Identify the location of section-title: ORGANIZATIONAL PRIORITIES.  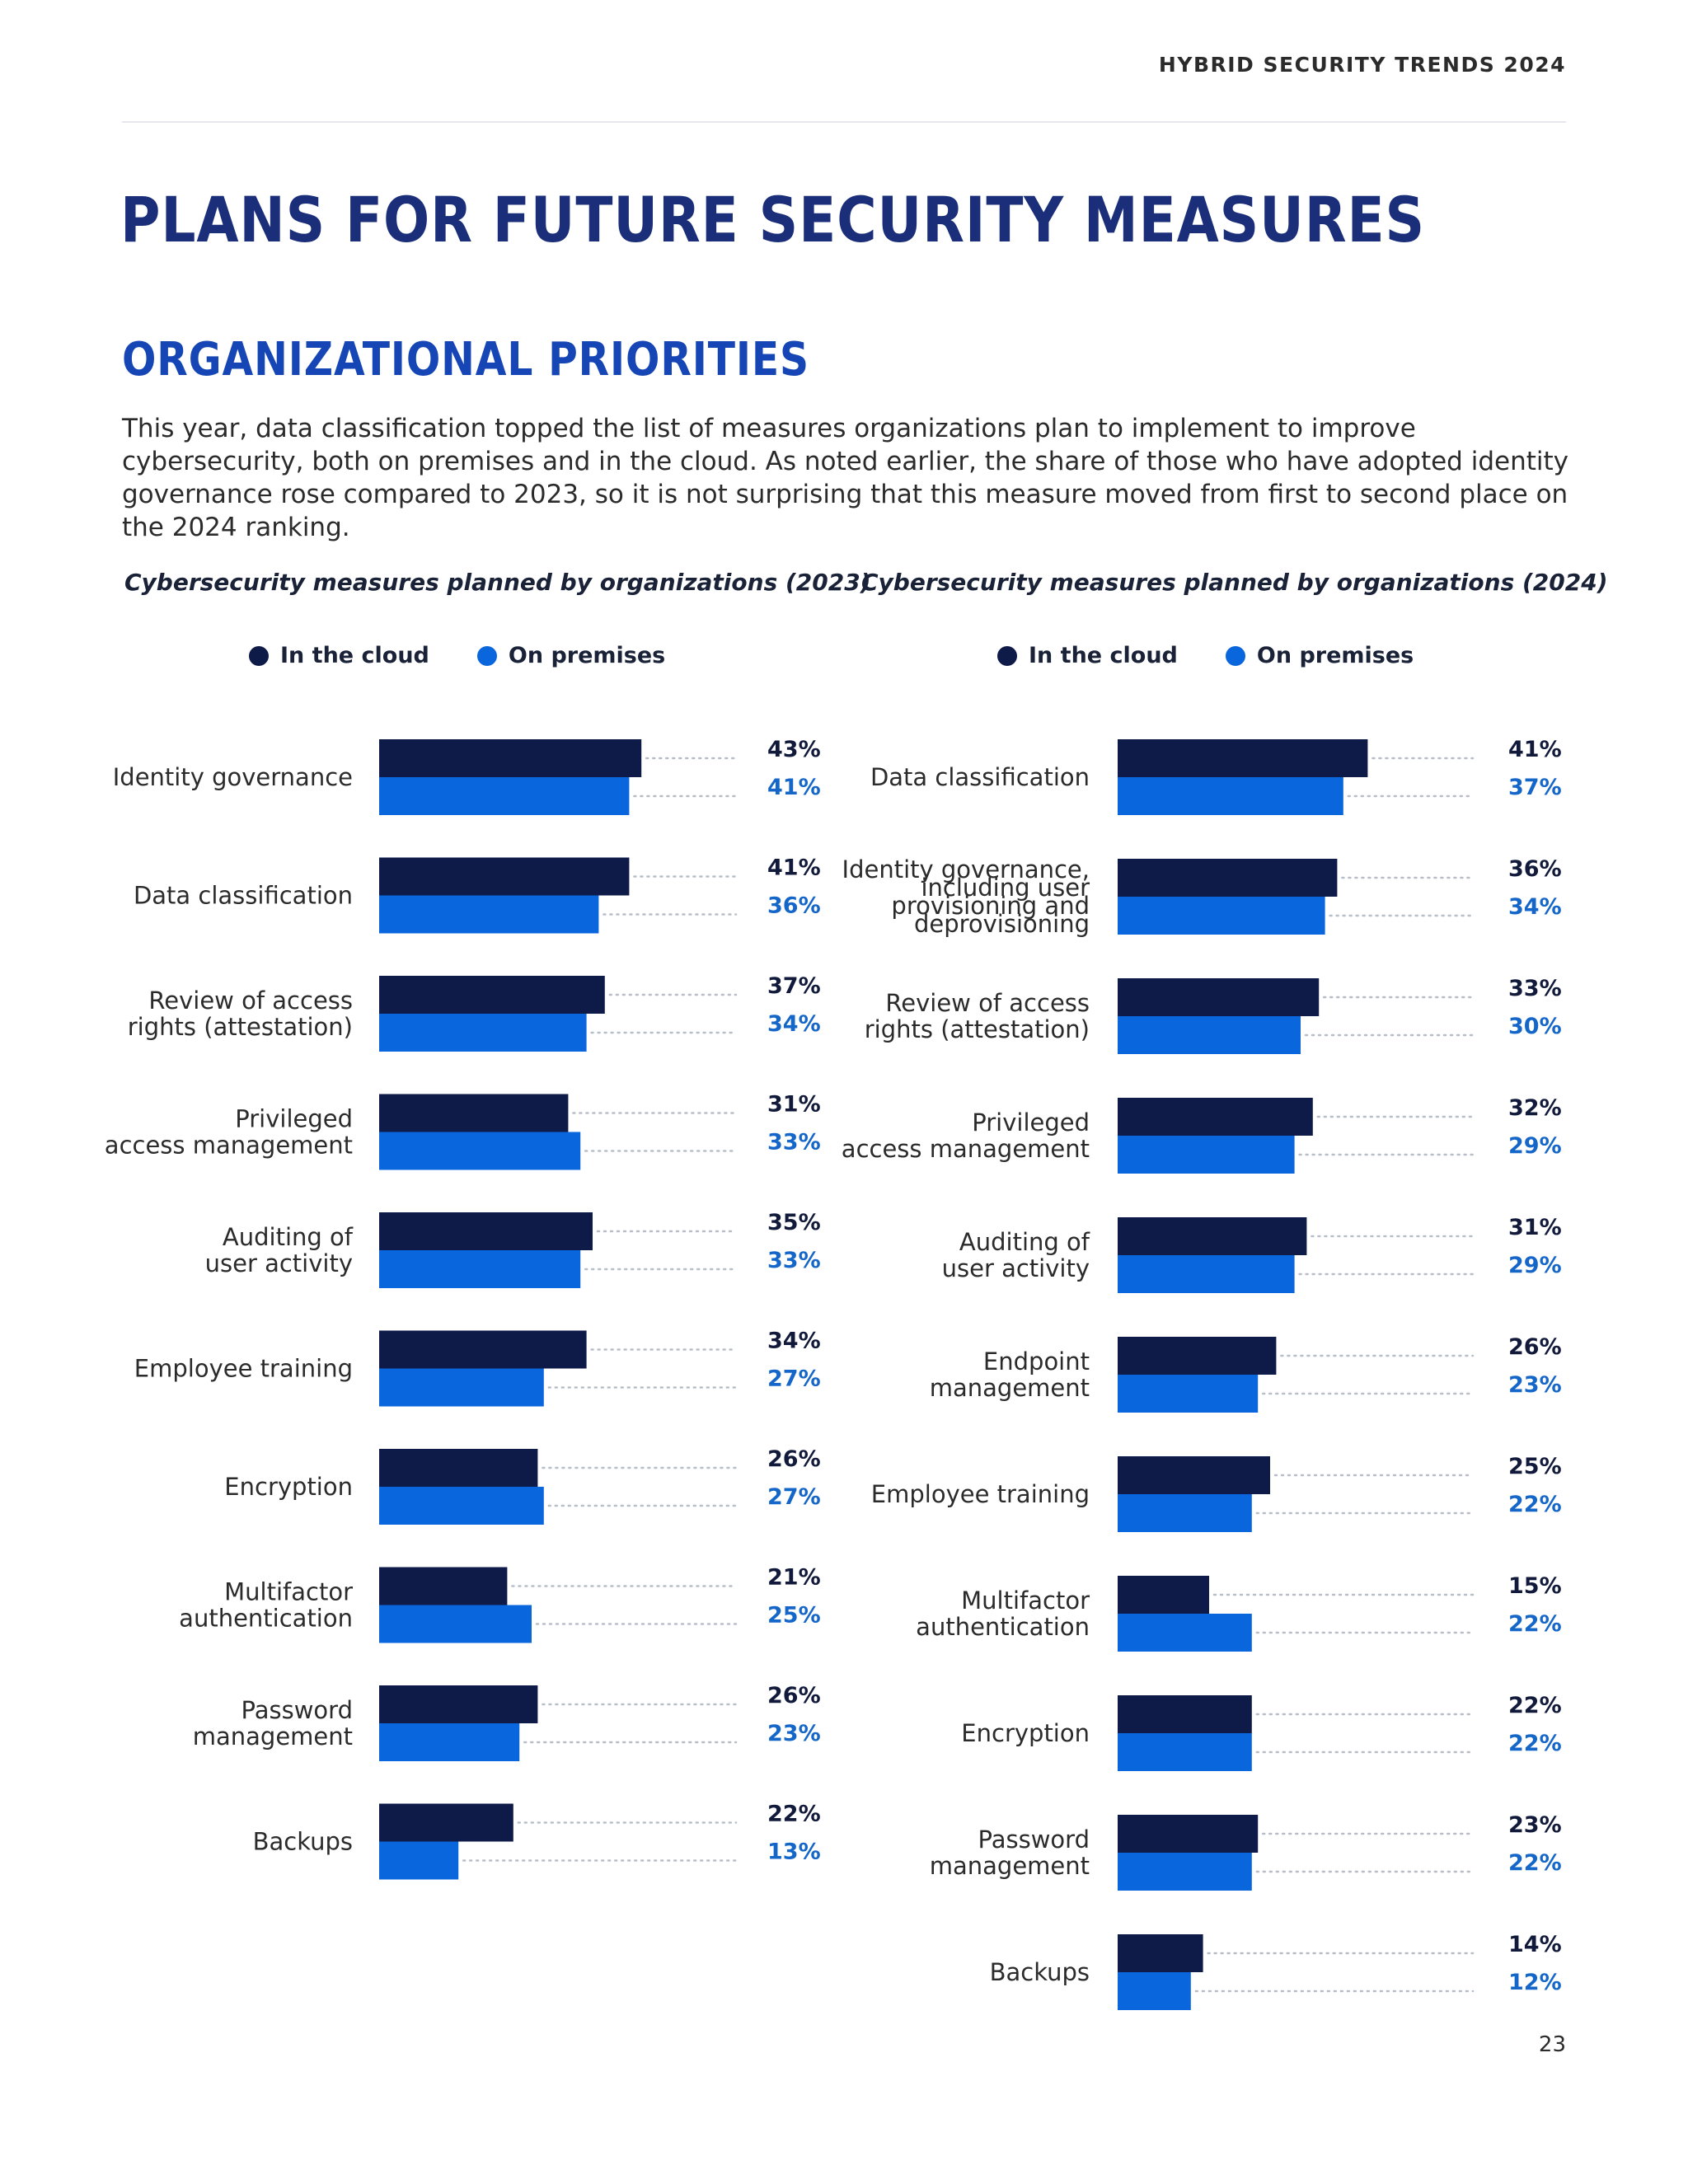
(466, 360).